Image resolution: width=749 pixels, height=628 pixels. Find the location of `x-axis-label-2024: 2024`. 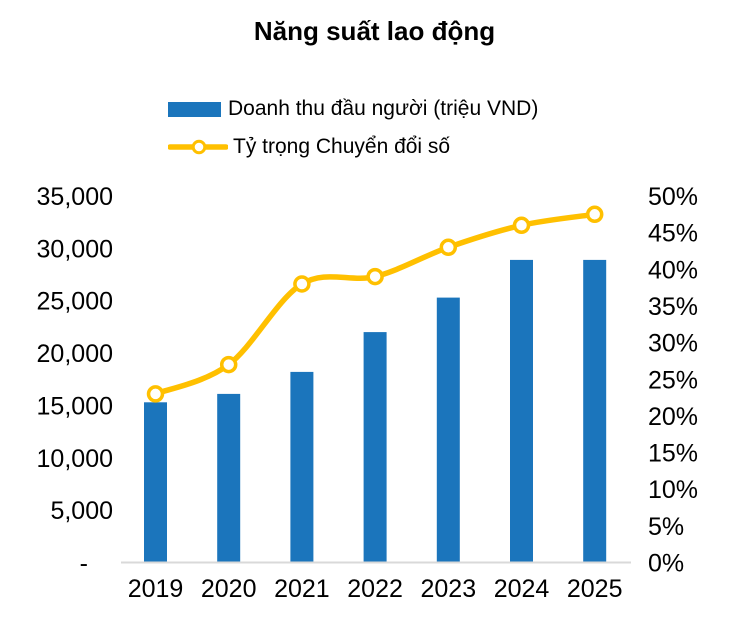

x-axis-label-2024: 2024 is located at coordinates (522, 589).